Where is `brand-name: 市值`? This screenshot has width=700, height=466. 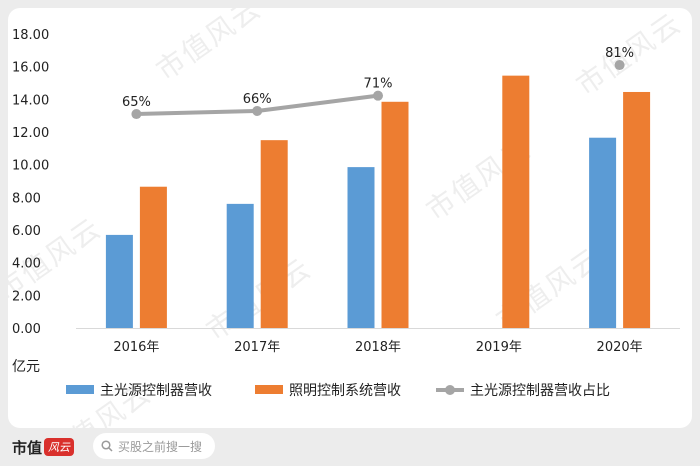
brand-name: 市值 is located at coordinates (27, 447).